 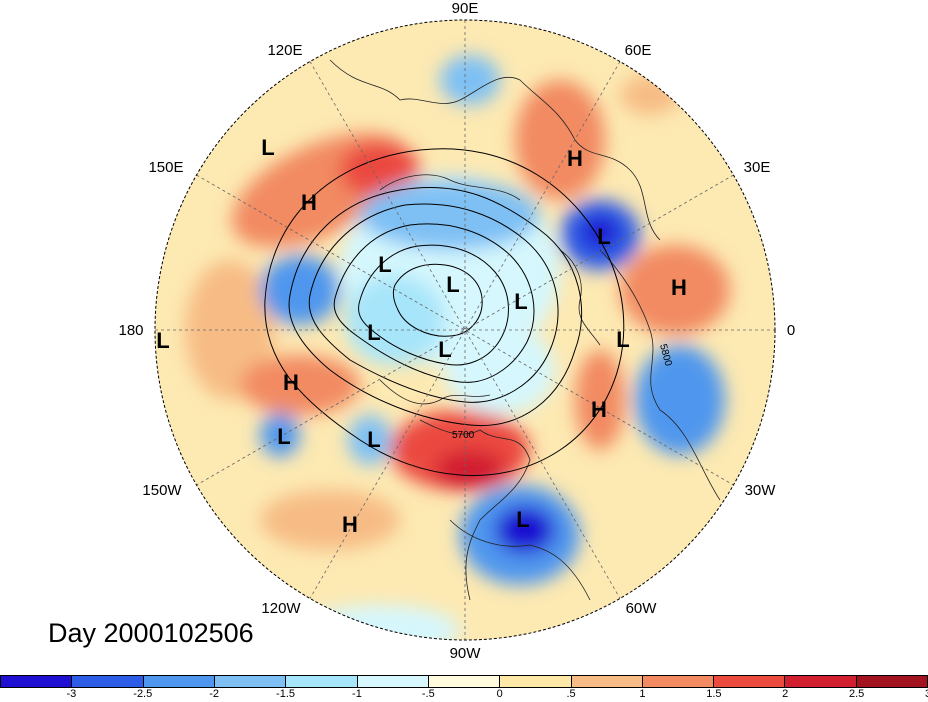 What do you see at coordinates (642, 608) in the screenshot?
I see `lon-label-60w: 60W` at bounding box center [642, 608].